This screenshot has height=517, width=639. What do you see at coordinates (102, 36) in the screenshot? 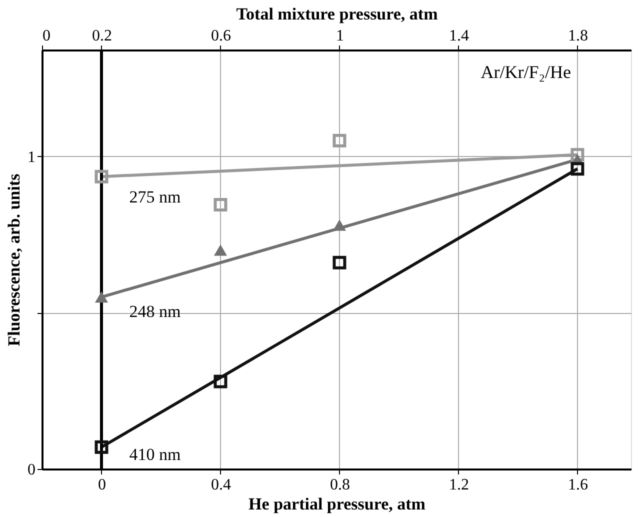
I see `x2-tick-label: 0.2` at bounding box center [102, 36].